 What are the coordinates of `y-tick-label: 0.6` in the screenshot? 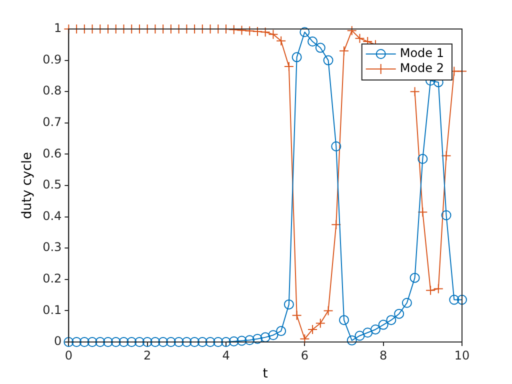 It's located at (52, 153).